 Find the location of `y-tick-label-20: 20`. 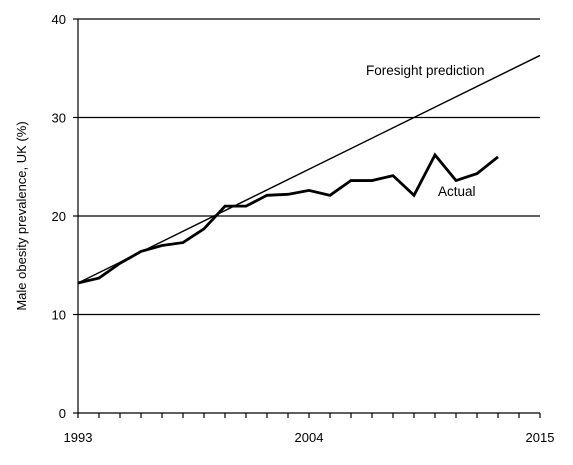

y-tick-label-20: 20 is located at coordinates (59, 216).